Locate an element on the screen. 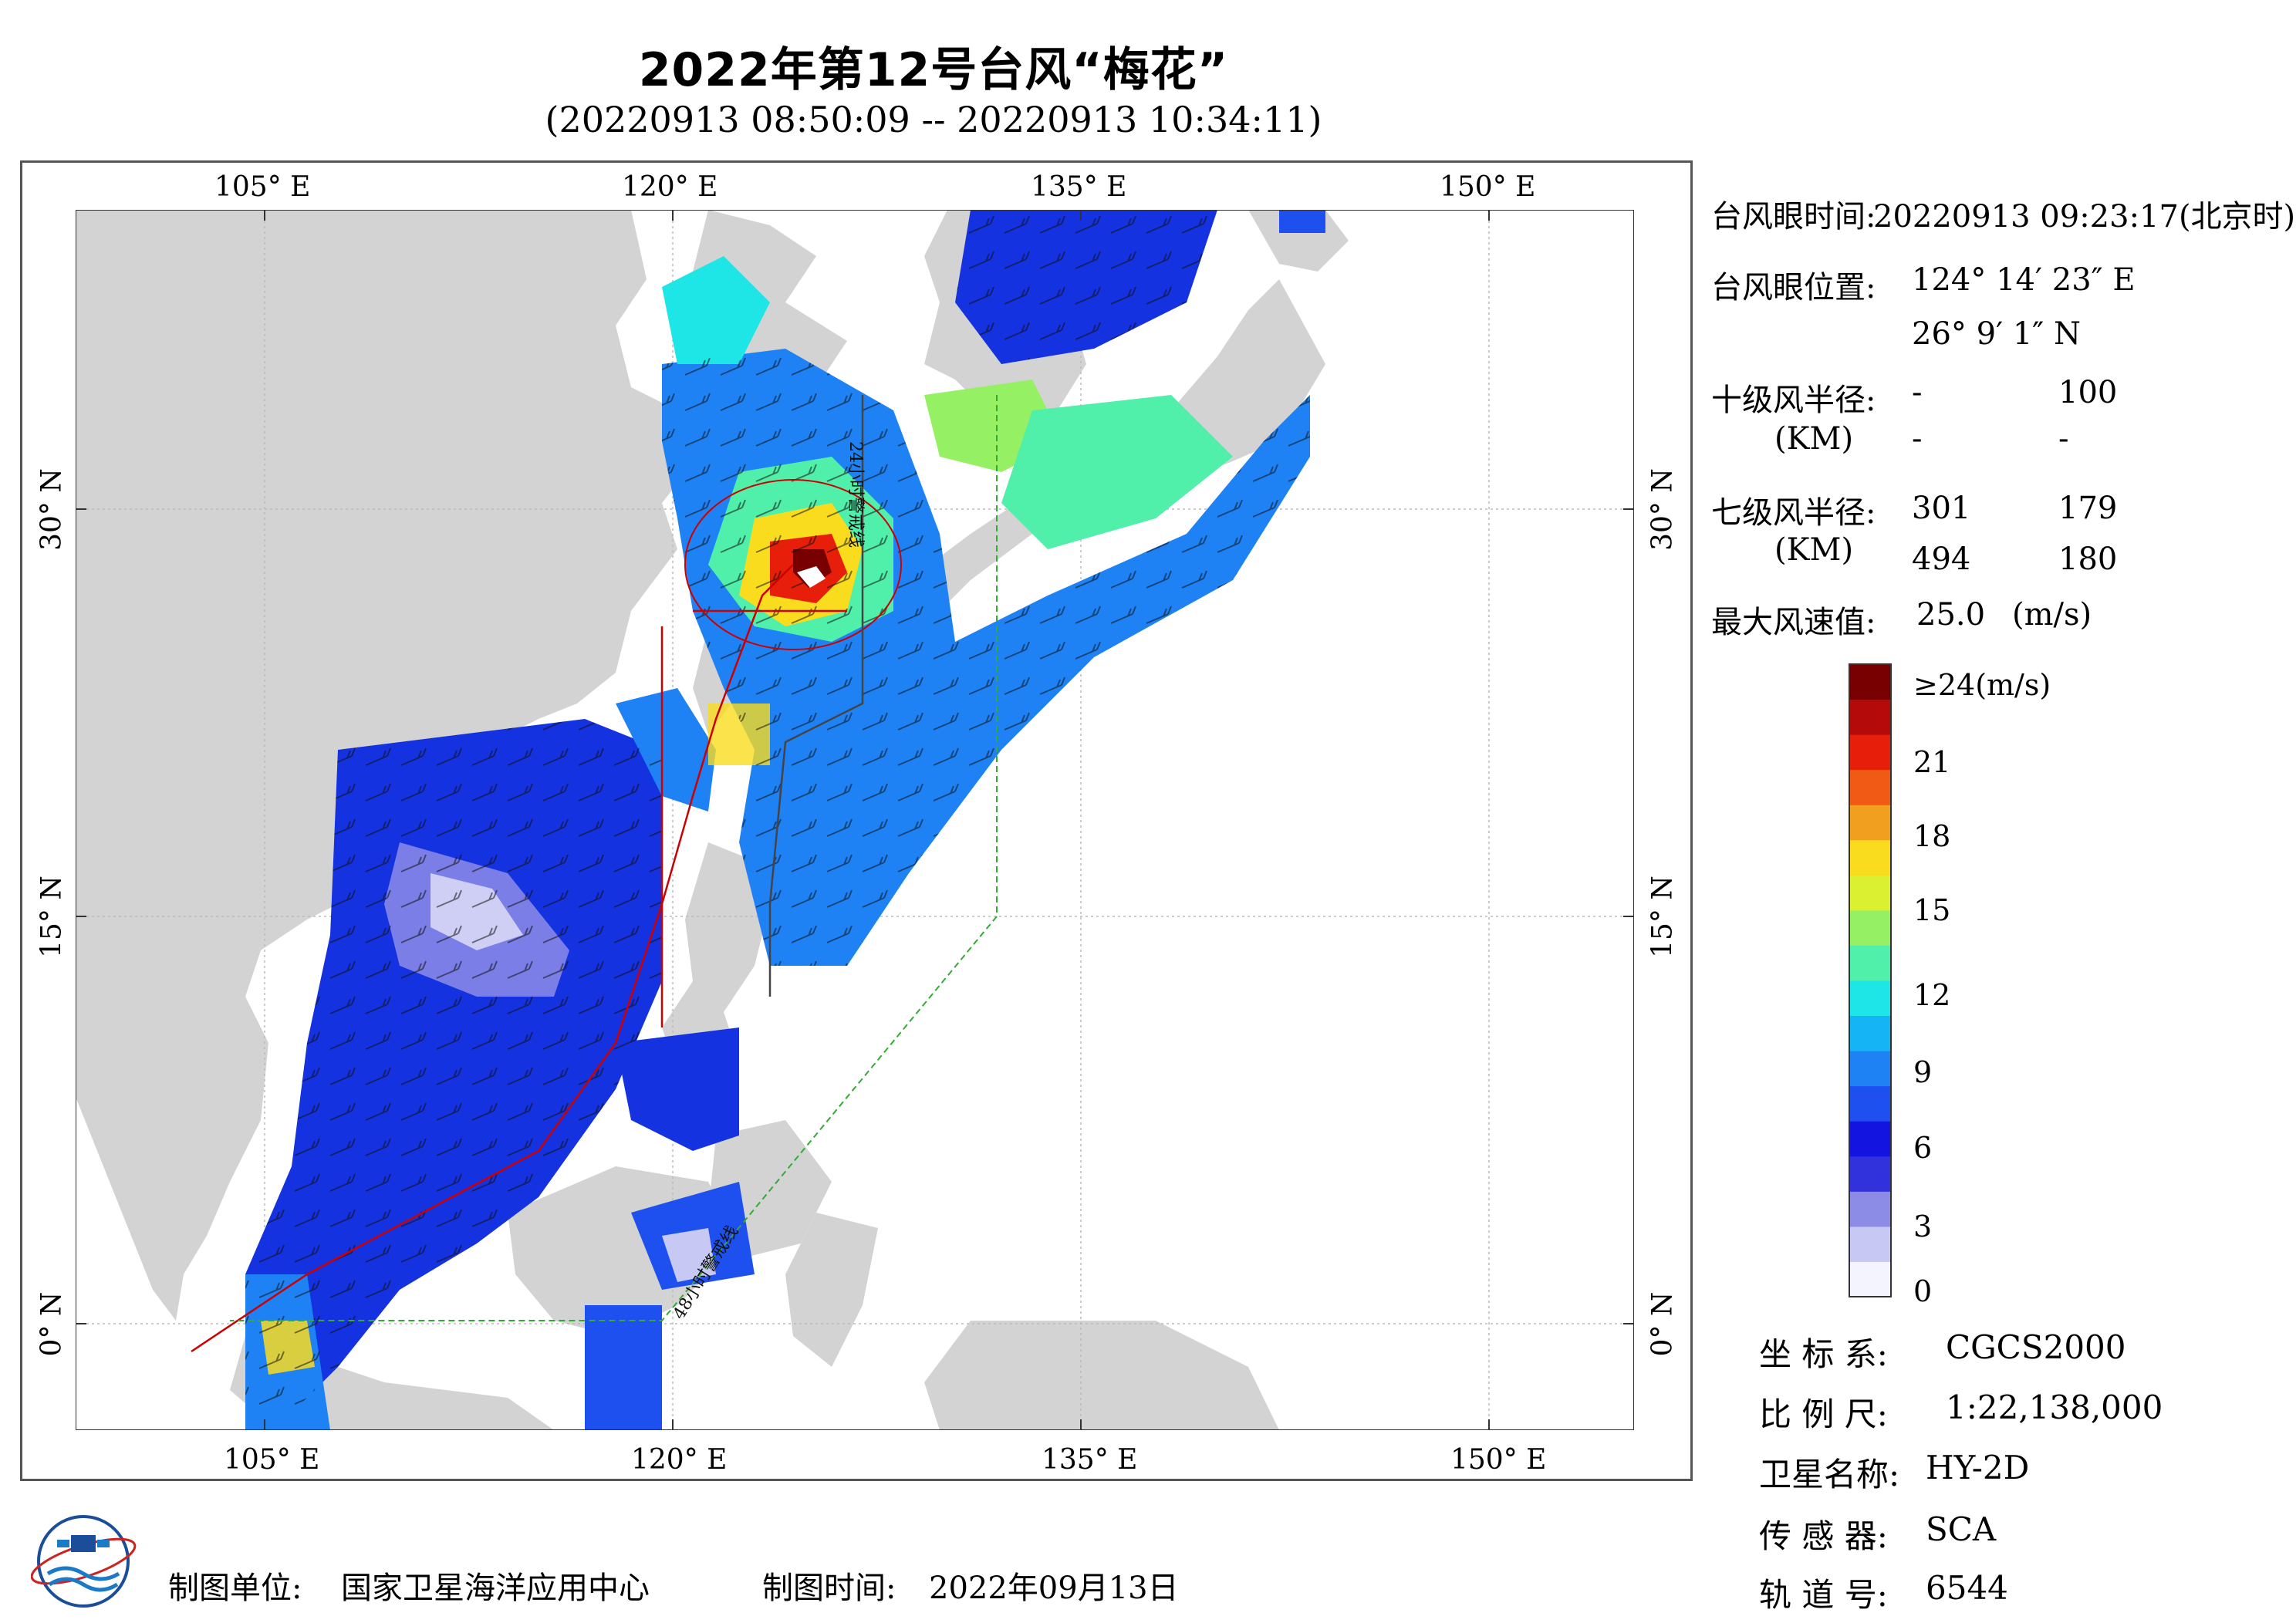 This screenshot has width=2296, height=1623. lon-label-top-135: 135° E is located at coordinates (1079, 187).